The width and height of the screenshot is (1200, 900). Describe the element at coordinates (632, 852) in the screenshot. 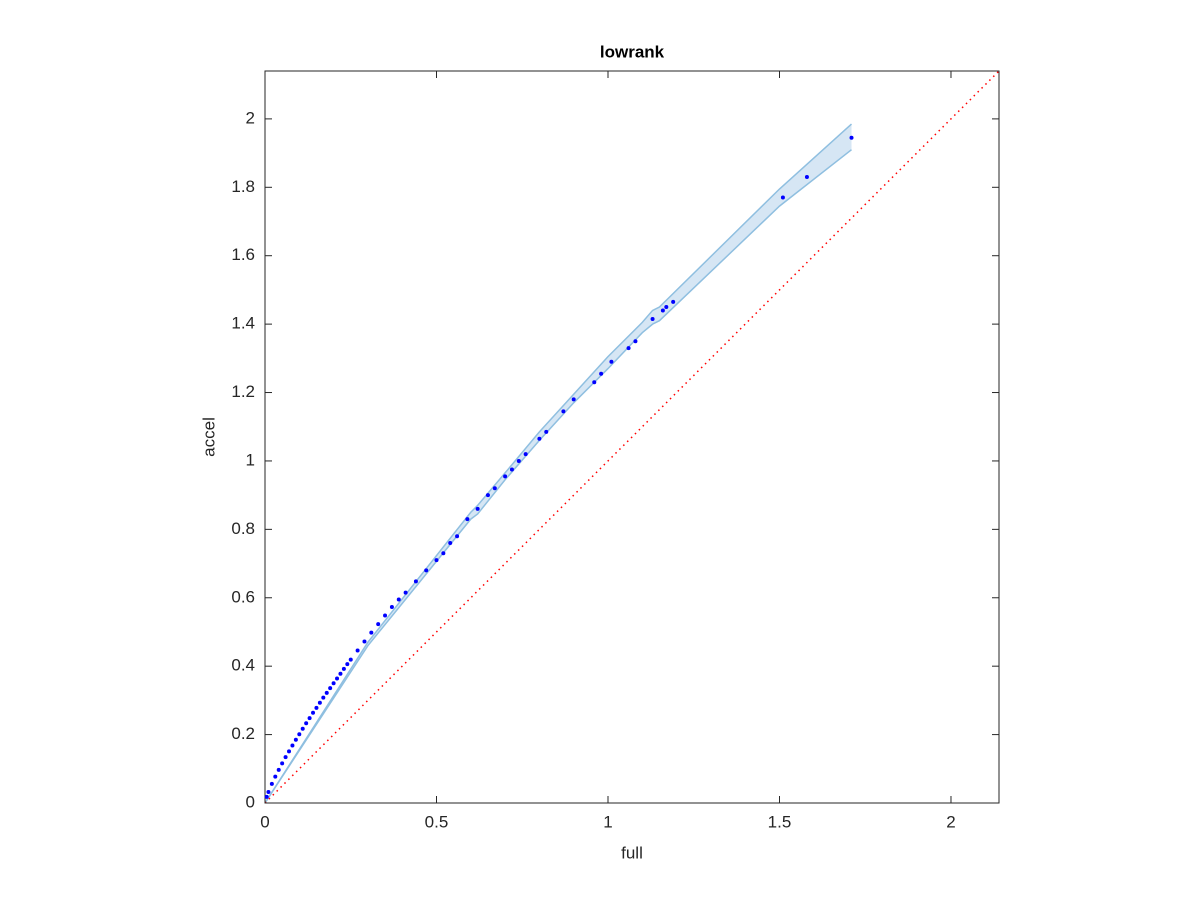

I see `x-axis-label: full` at that location.